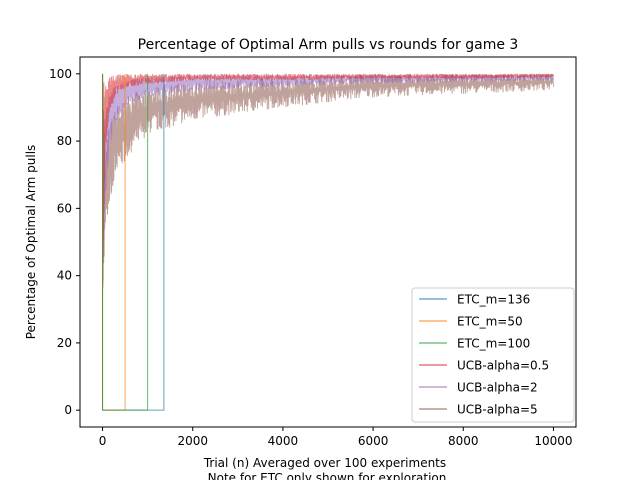 The width and height of the screenshot is (640, 480). I want to click on x-tick-label: 10000, so click(553, 441).